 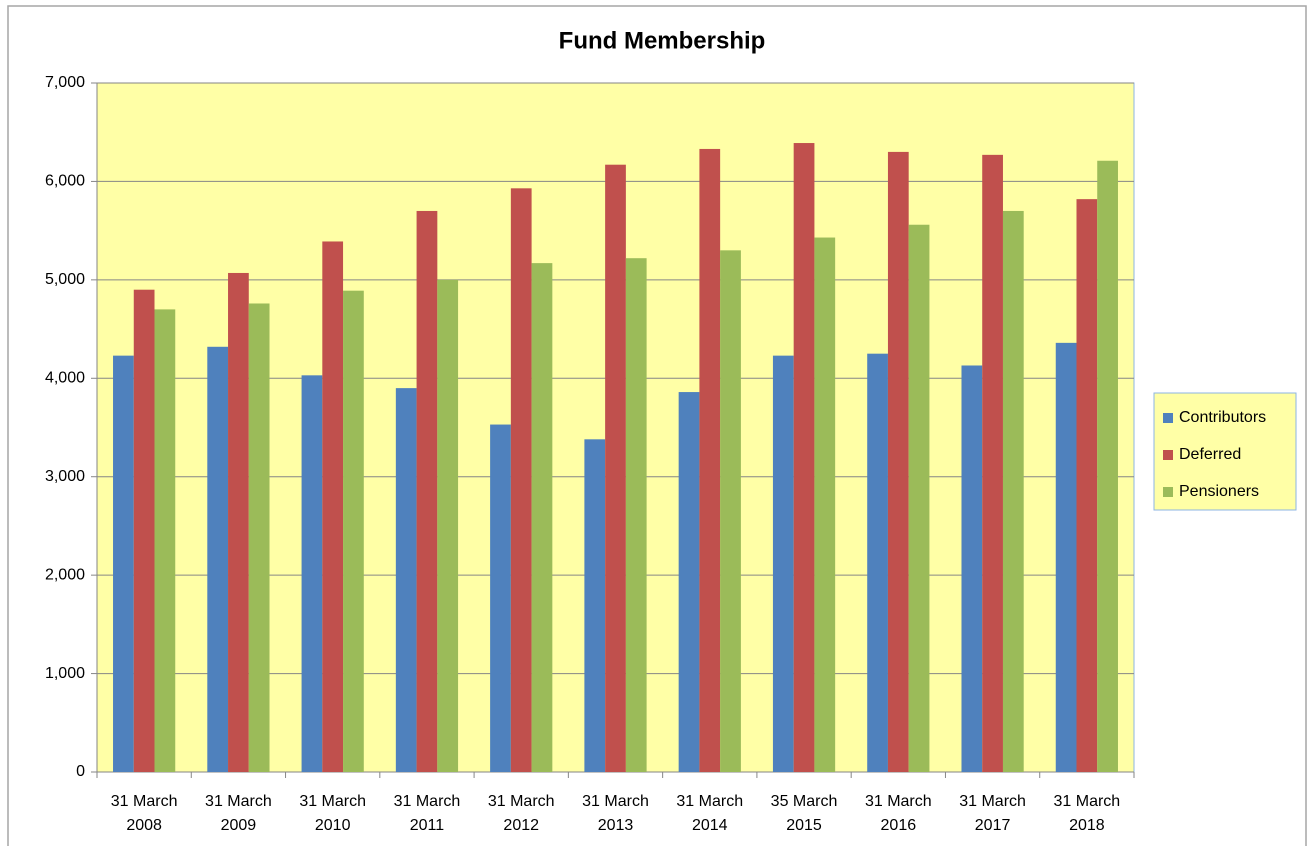 I want to click on x-tick-label: 31 March 2013, so click(x=615, y=813).